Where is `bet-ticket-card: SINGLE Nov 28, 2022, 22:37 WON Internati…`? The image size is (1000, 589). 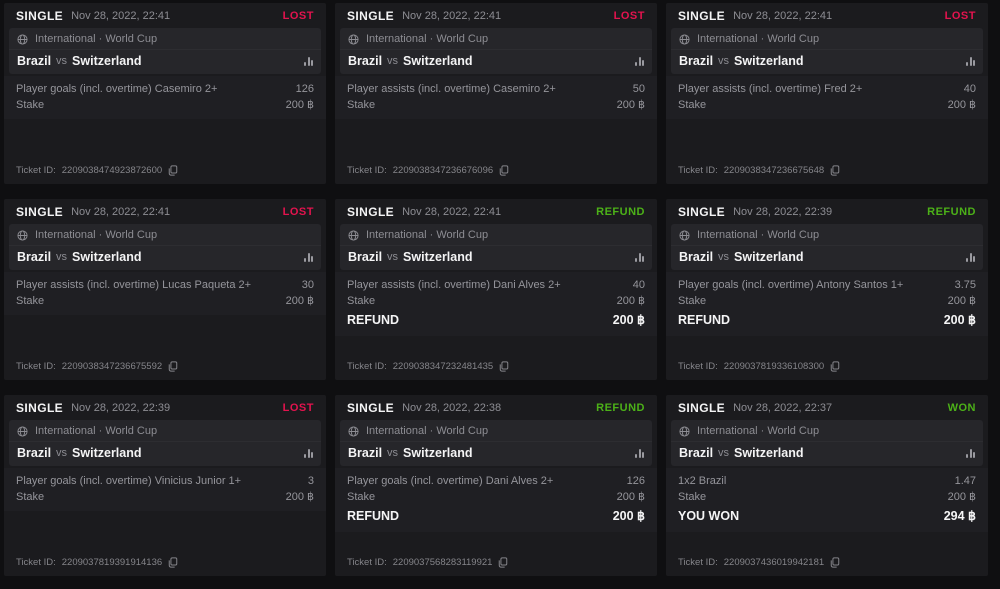
bet-ticket-card: SINGLE Nov 28, 2022, 22:37 WON Internati… is located at coordinates (827, 485).